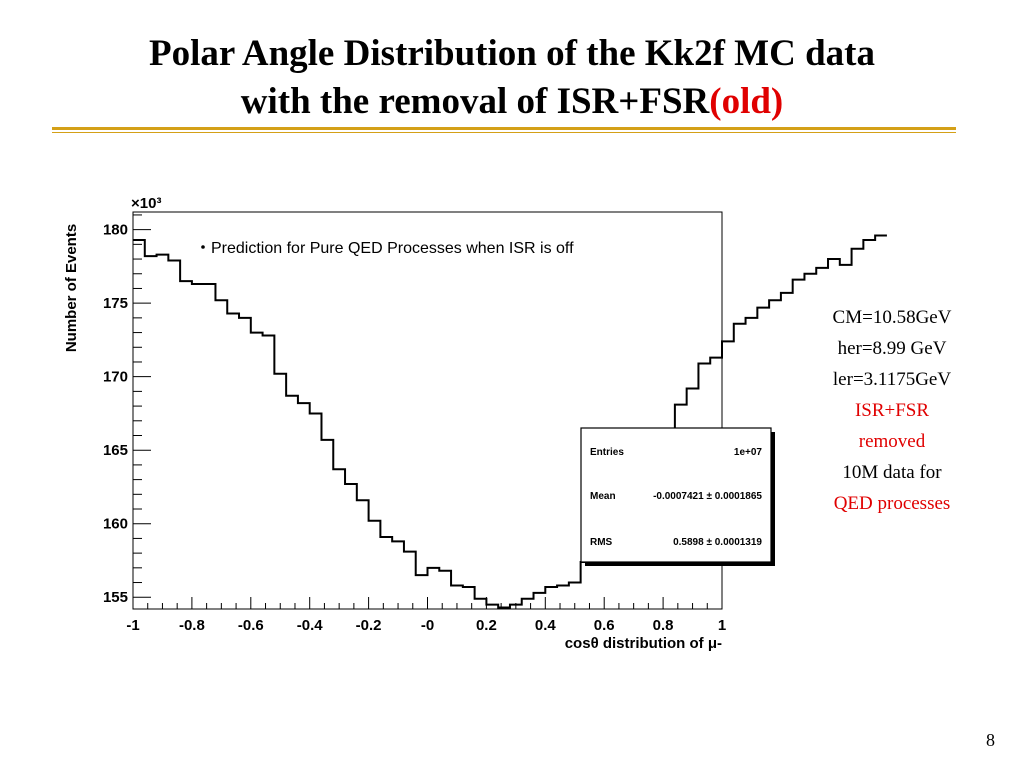 This screenshot has width=1024, height=768. I want to click on stats-value: 0.5898 ± 0.0001319, so click(717, 542).